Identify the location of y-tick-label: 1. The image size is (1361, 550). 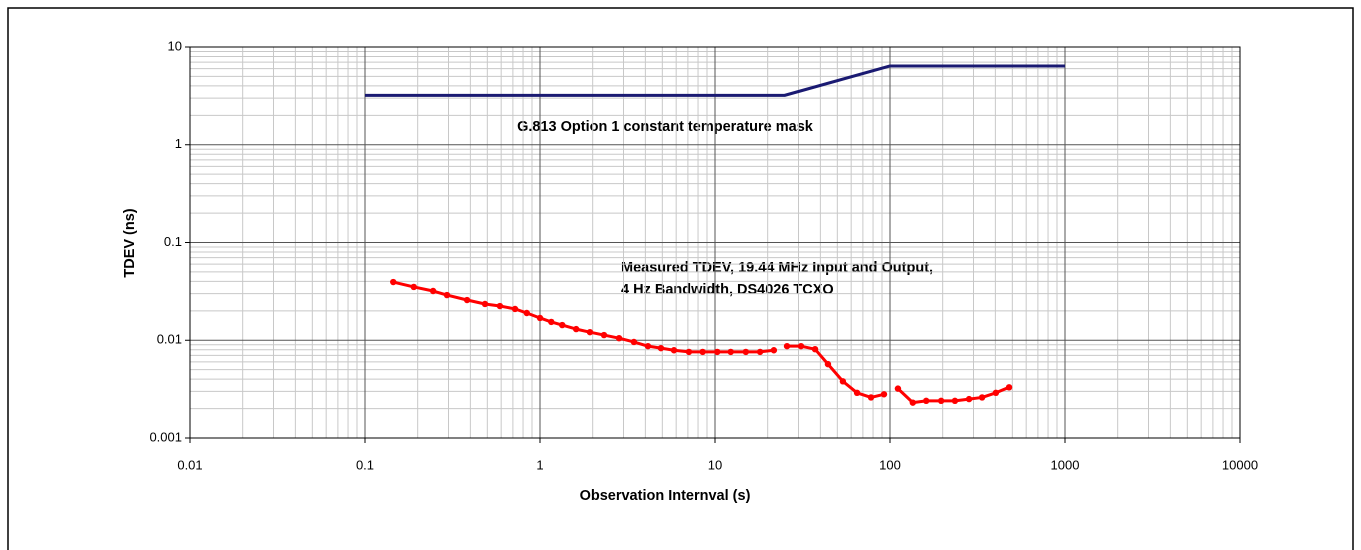
(178, 143).